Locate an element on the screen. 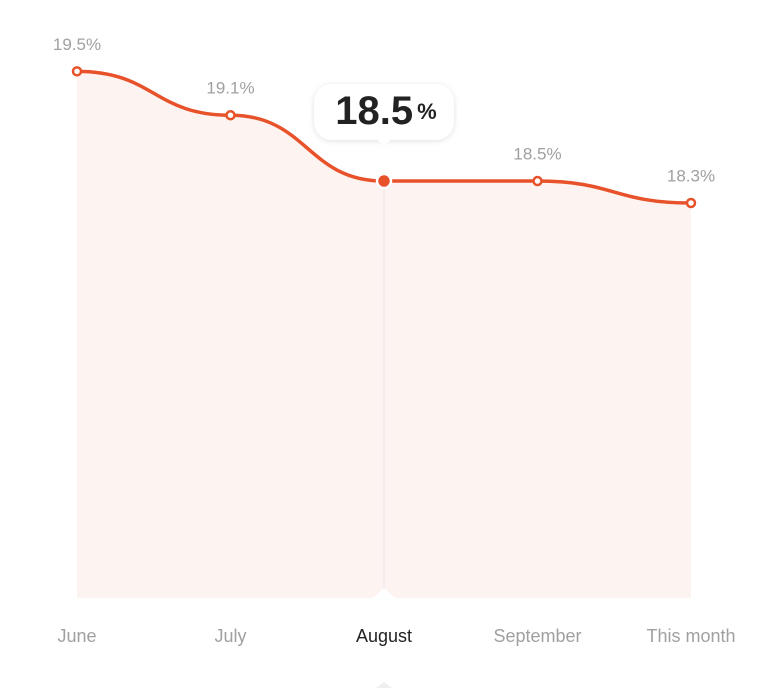 The height and width of the screenshot is (688, 768). x-tick-label: August is located at coordinates (384, 636).